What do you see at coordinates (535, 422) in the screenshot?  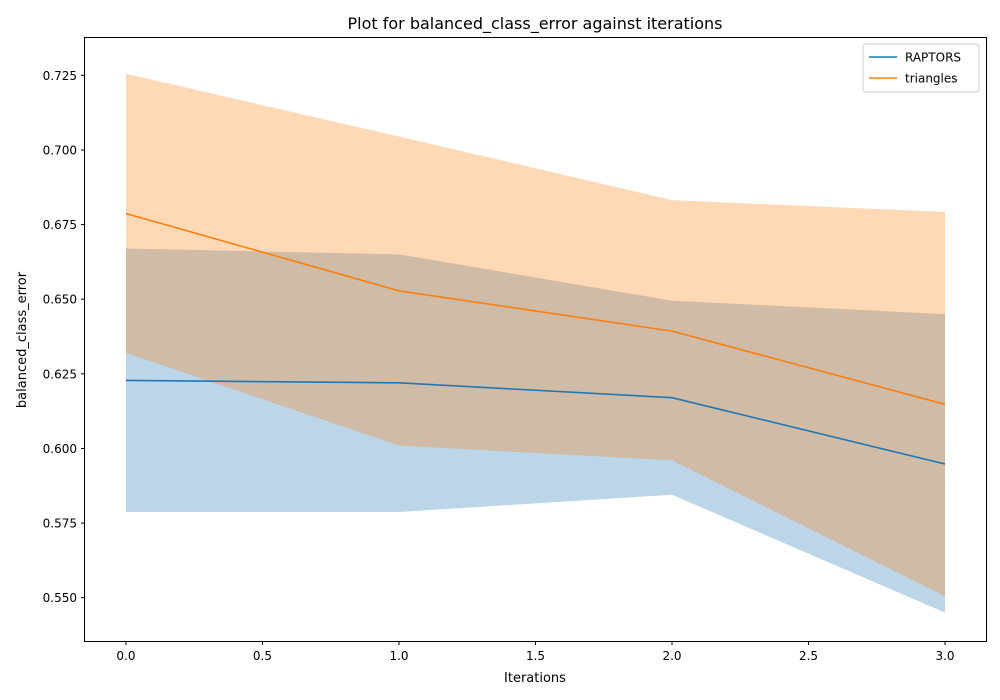 I see `line-raptors` at bounding box center [535, 422].